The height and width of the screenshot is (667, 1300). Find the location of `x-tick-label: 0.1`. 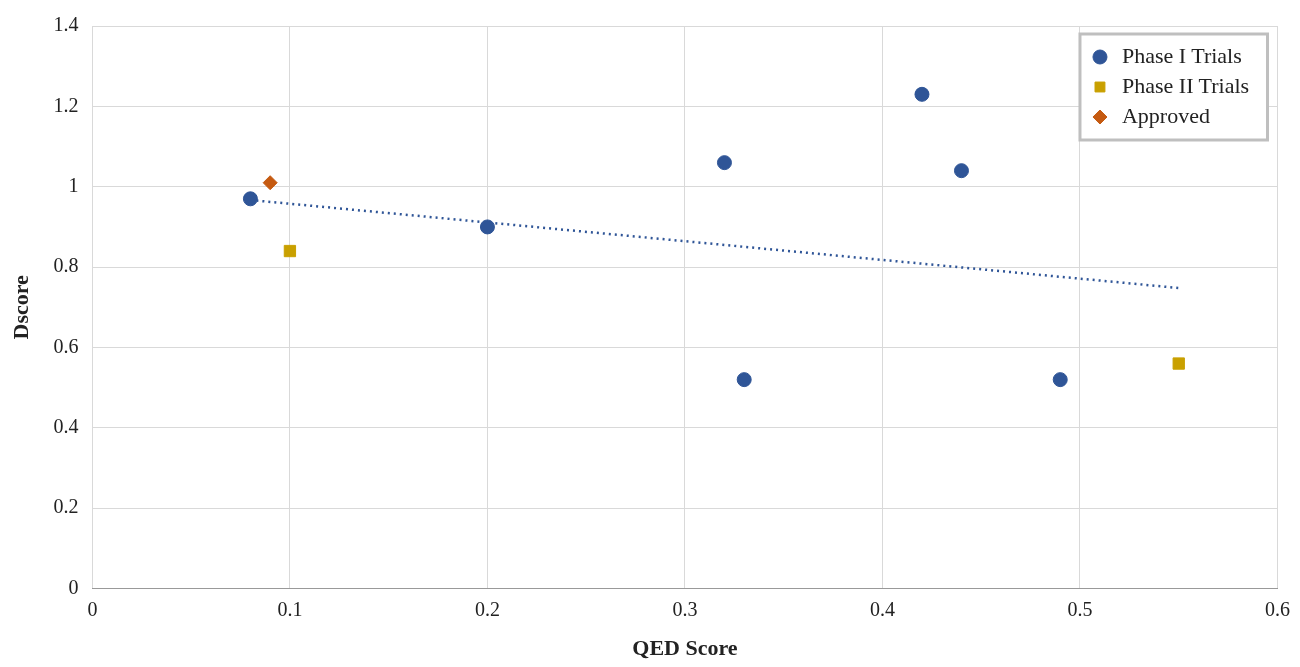

x-tick-label: 0.1 is located at coordinates (290, 608).